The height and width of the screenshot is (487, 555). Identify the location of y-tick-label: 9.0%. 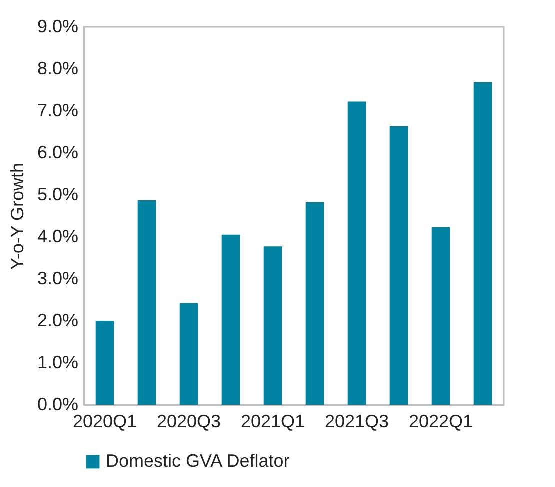
(57, 26).